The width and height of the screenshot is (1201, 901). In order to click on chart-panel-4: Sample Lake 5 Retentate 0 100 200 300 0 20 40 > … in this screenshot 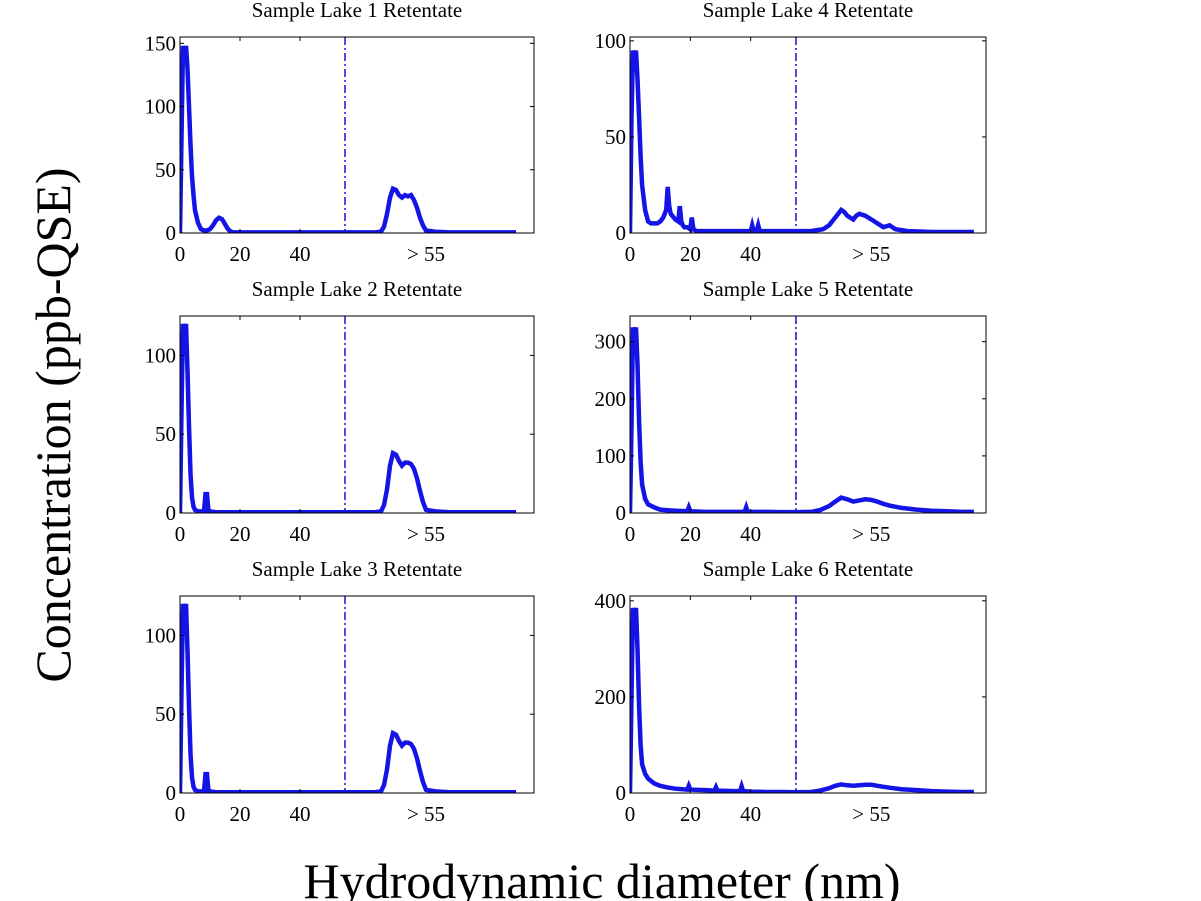, I will do `click(791, 411)`.